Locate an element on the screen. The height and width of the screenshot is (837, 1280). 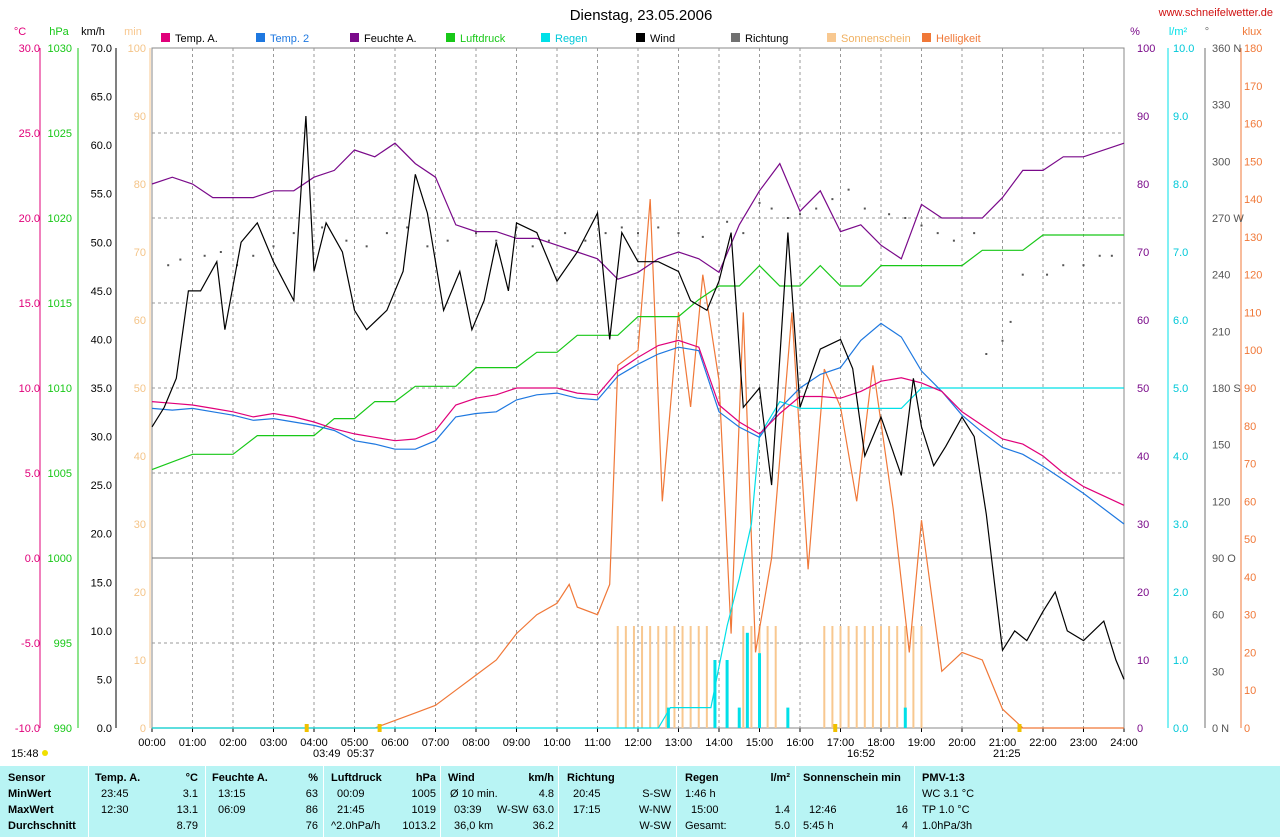
stats-labels: Sensor MinWert MaxWert Durchschnitt is located at coordinates (44, 801).